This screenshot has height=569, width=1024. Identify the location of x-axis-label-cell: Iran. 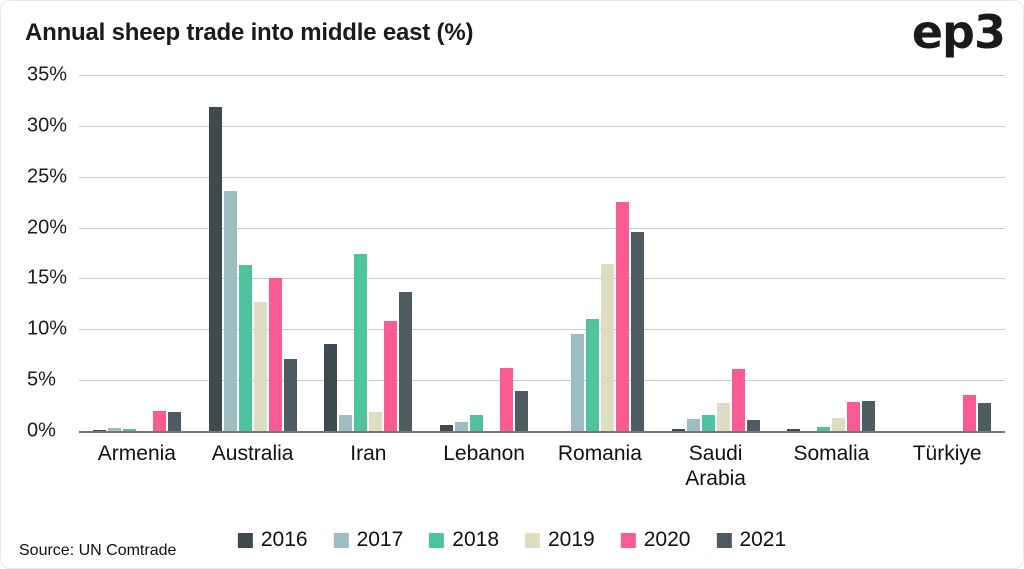
(369, 466).